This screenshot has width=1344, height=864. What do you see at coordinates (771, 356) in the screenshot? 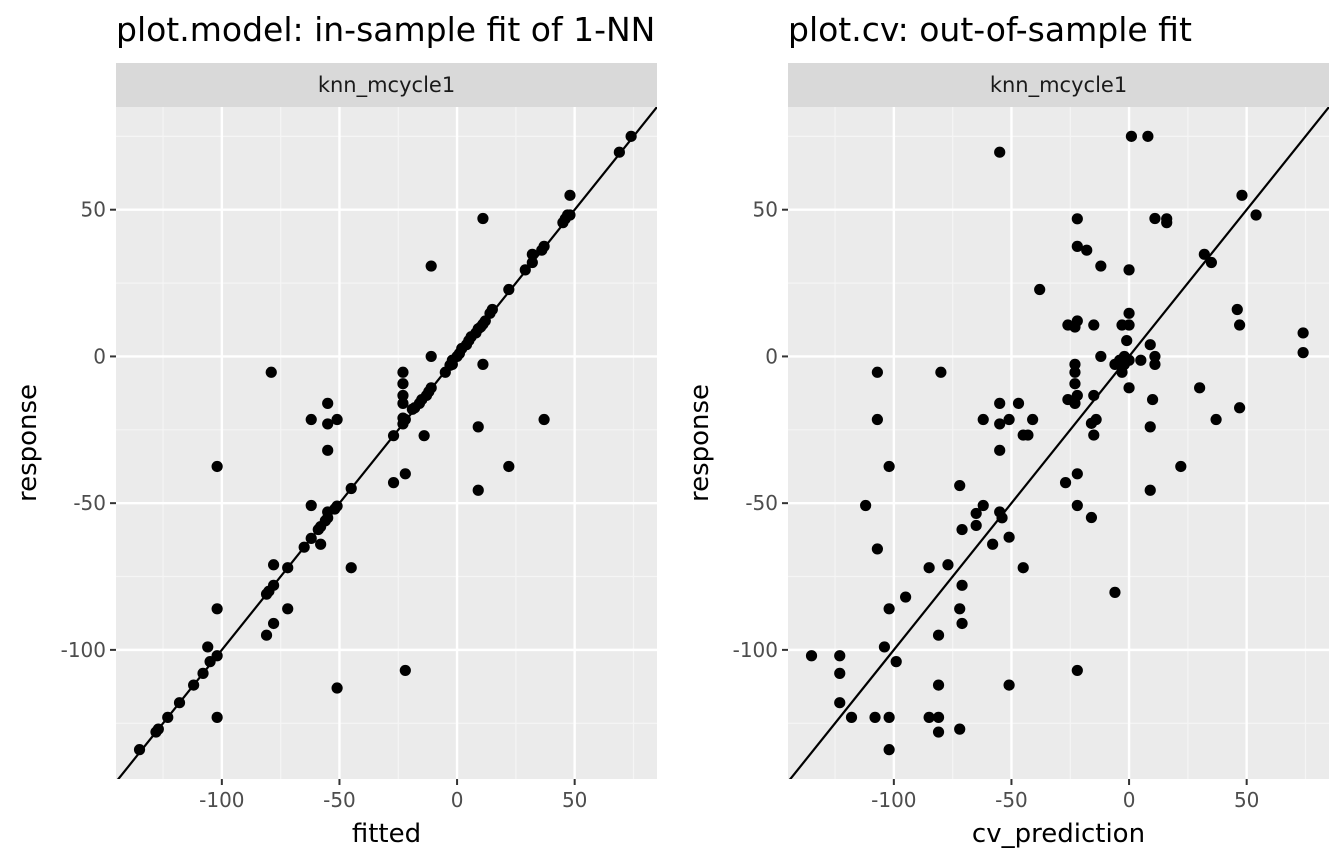
I see `y-tick-label: 0` at bounding box center [771, 356].